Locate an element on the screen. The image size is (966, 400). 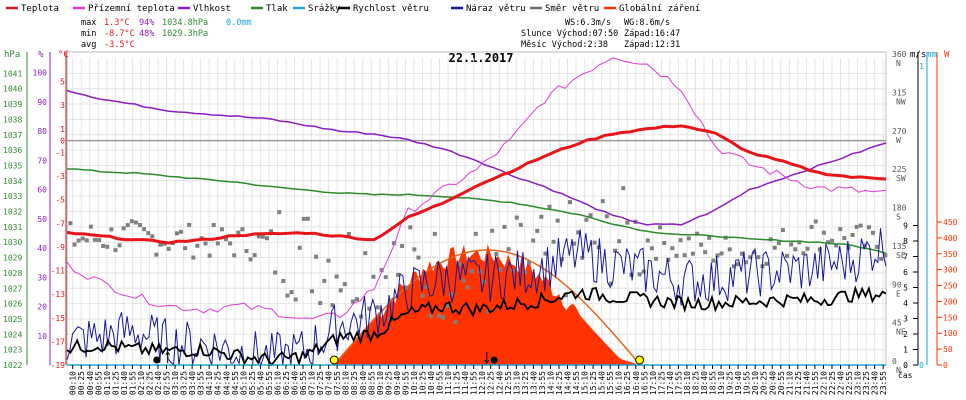
stat-moon: Měsíc Východ:2:38 is located at coordinates (564, 45).